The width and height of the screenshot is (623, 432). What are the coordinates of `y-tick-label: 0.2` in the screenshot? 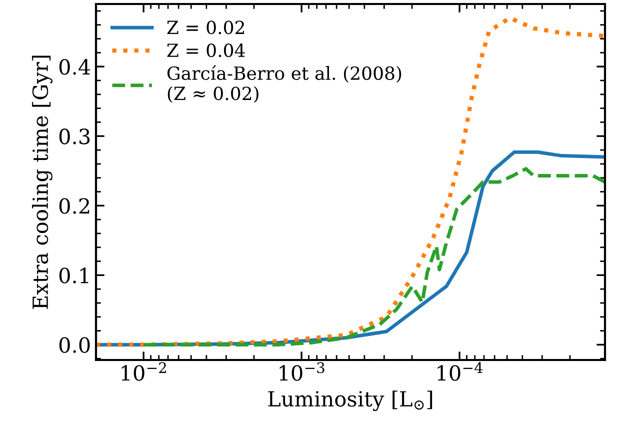 It's located at (74, 206).